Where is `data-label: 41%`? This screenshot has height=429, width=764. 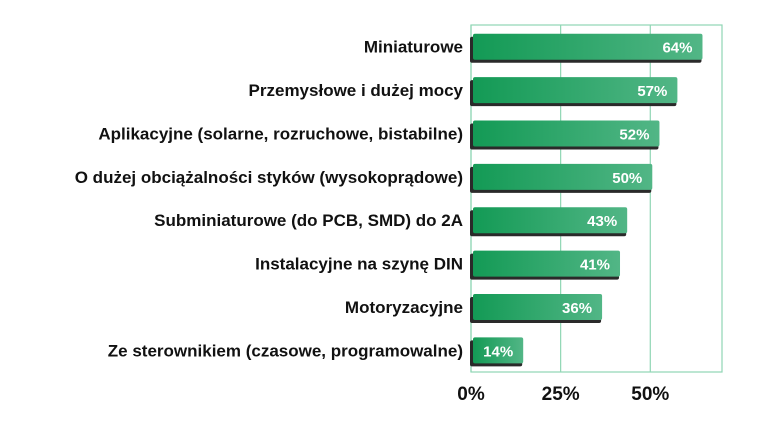 data-label: 41% is located at coordinates (595, 265).